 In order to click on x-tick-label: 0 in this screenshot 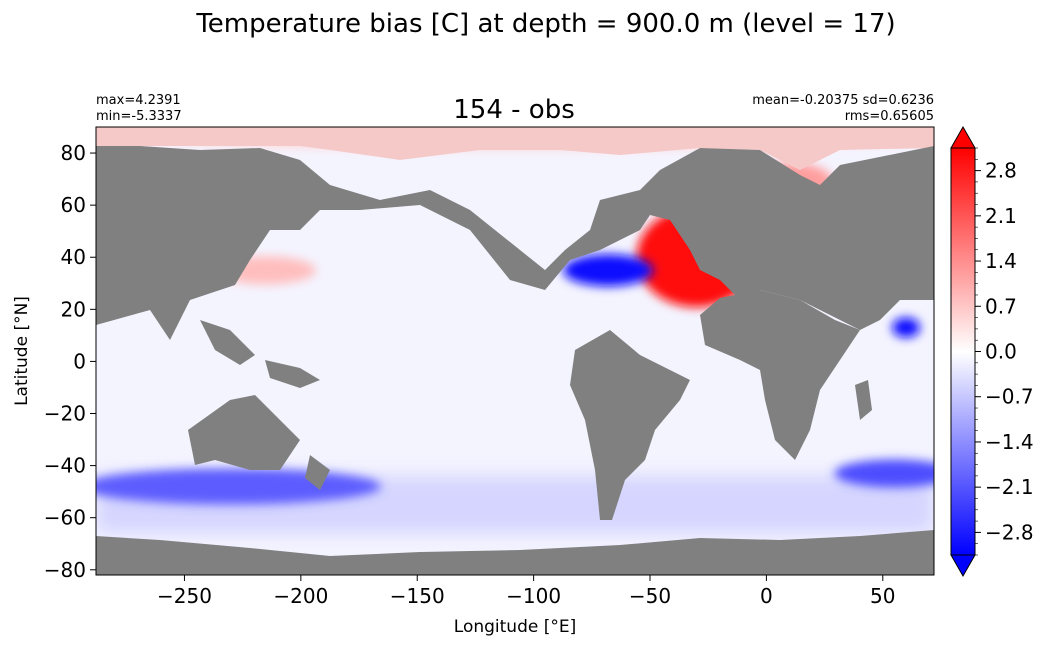, I will do `click(766, 596)`.